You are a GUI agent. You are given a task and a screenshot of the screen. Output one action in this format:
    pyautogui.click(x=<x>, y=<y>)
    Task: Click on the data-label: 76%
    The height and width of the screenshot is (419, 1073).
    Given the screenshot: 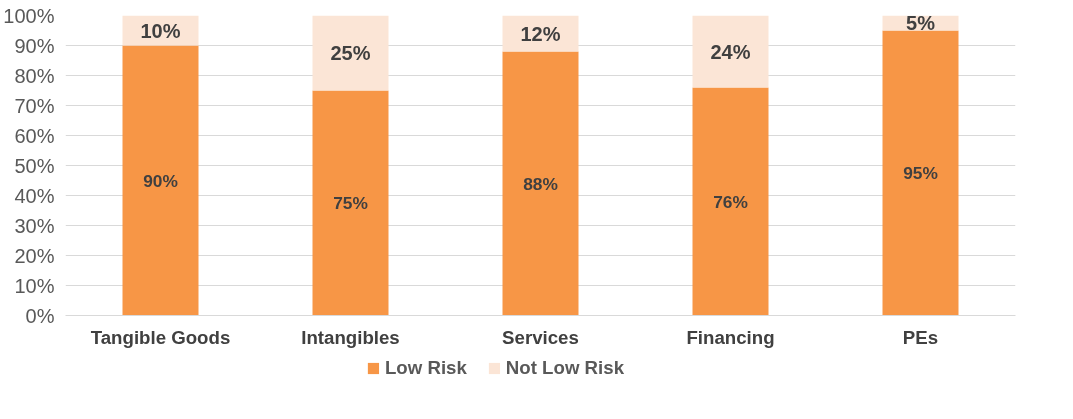 What is the action you would take?
    pyautogui.click(x=730, y=201)
    